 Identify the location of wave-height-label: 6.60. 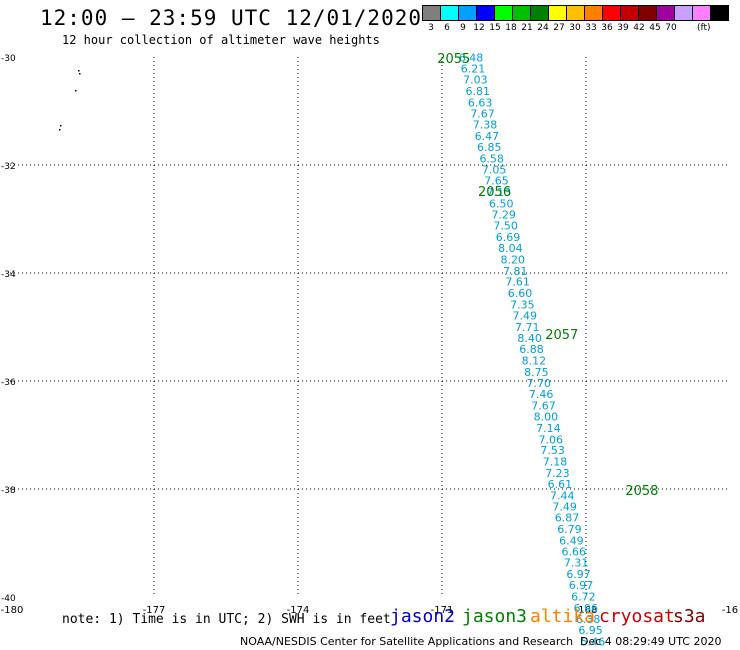
(520, 293).